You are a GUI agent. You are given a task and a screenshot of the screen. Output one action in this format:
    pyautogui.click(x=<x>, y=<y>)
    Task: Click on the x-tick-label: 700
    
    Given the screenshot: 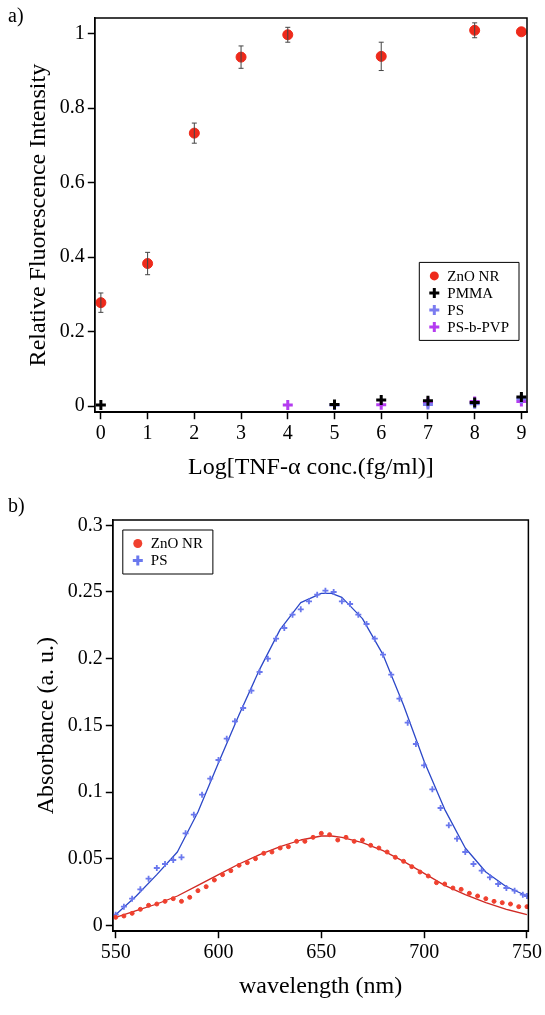 What is the action you would take?
    pyautogui.click(x=424, y=951)
    